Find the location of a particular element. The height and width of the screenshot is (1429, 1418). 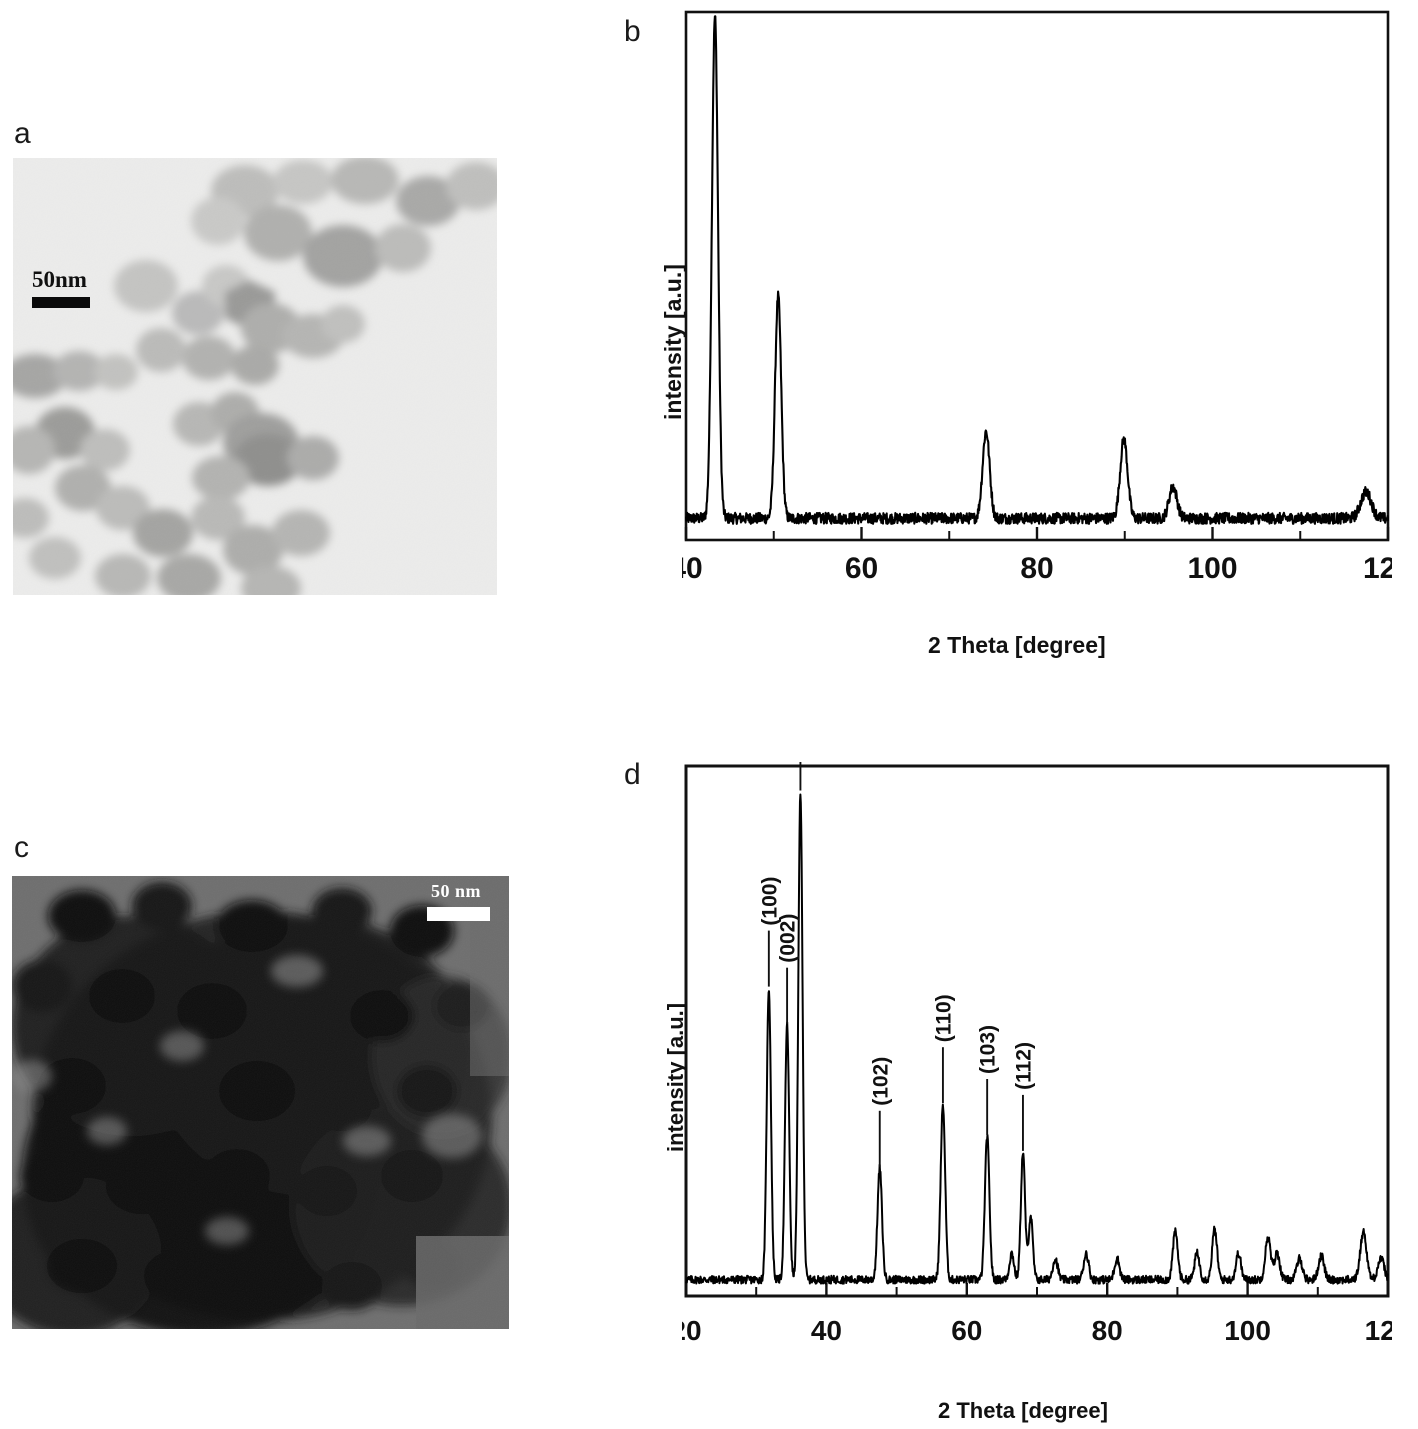

tem-c-canvas is located at coordinates (260, 1102).